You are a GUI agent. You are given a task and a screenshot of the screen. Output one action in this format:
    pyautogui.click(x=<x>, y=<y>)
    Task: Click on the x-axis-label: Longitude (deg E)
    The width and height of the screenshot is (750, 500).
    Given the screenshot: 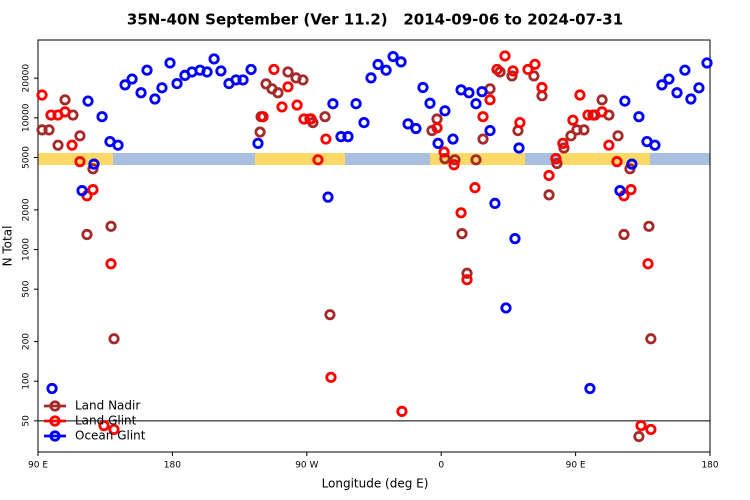 What is the action you would take?
    pyautogui.click(x=375, y=484)
    